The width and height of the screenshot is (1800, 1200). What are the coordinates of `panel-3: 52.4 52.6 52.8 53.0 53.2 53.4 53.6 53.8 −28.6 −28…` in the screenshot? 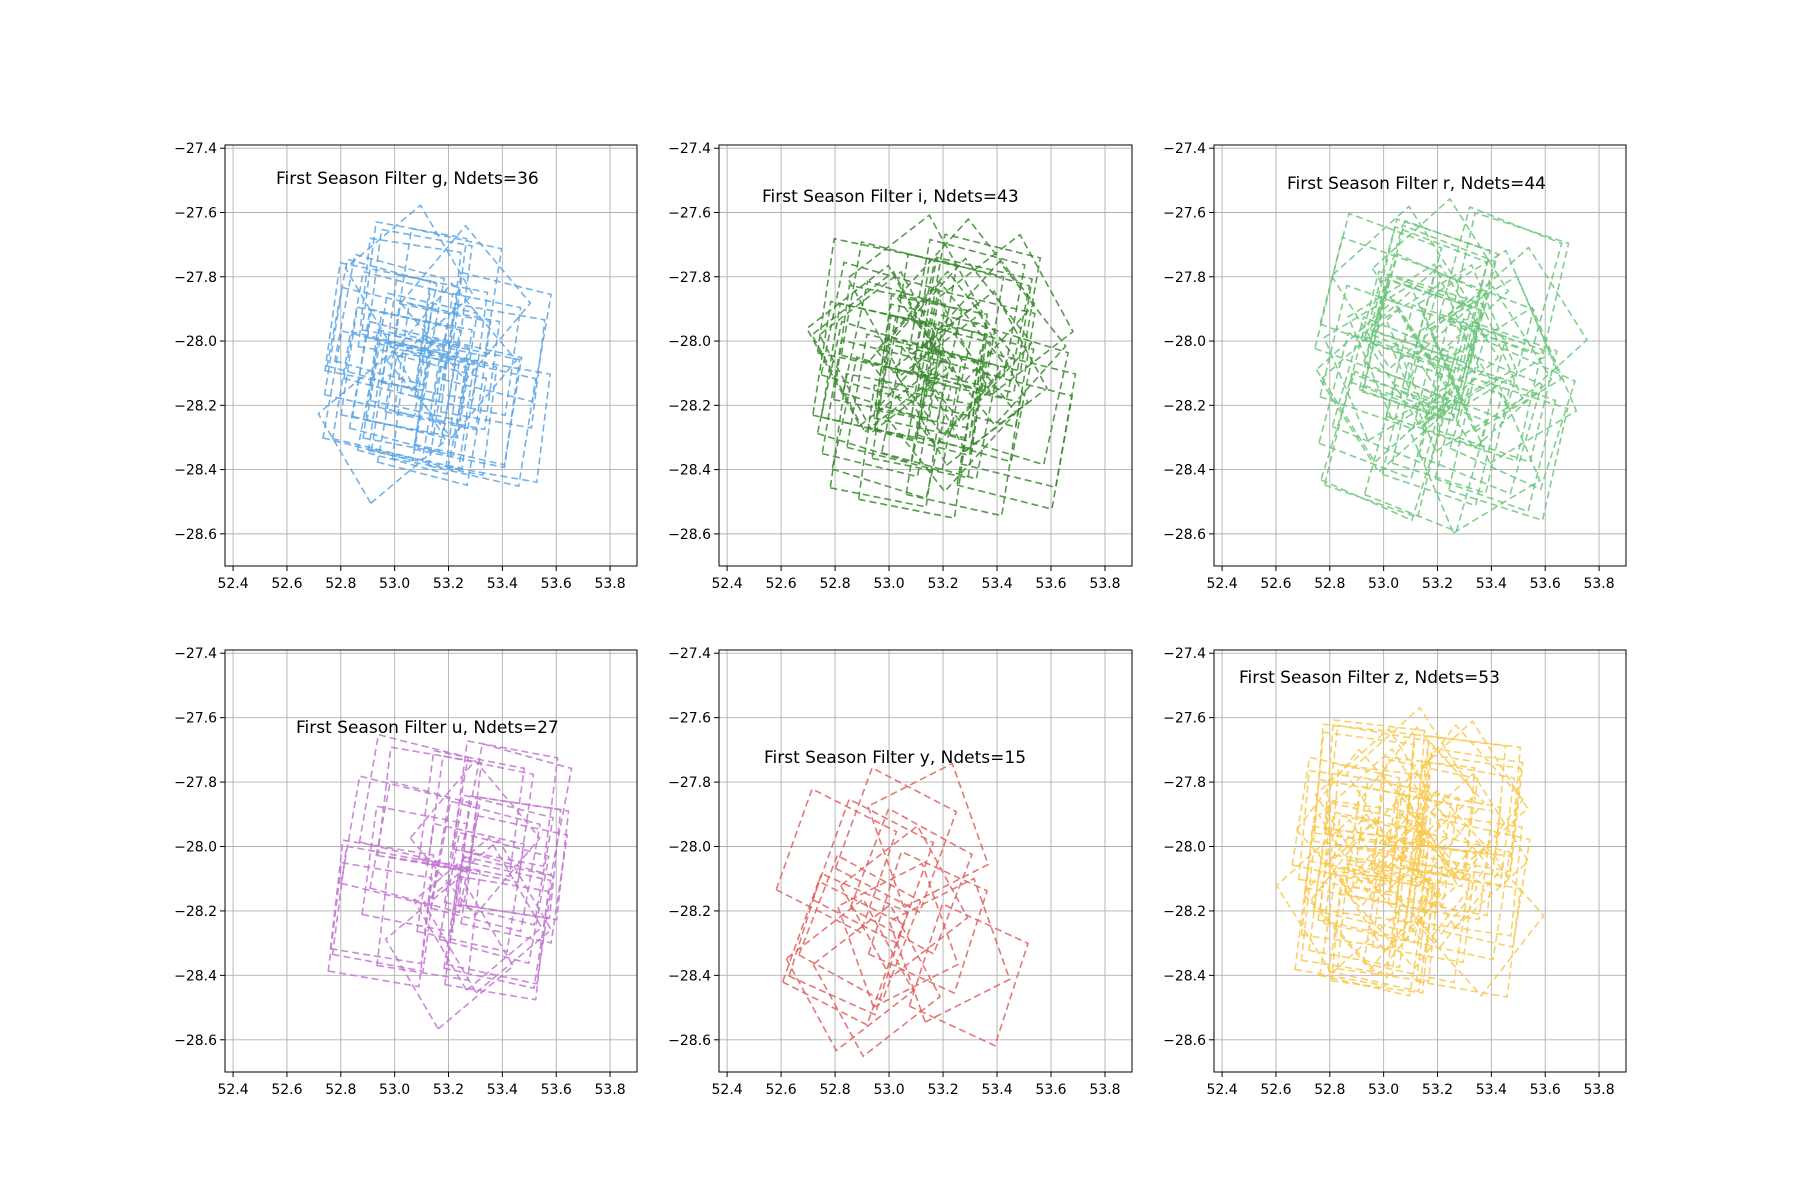 It's located at (1395, 366).